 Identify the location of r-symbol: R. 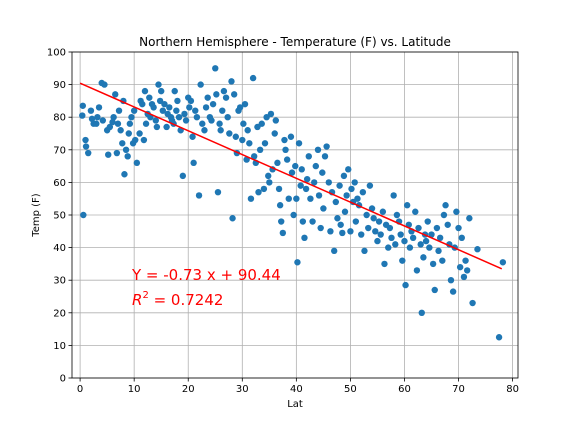
(137, 300).